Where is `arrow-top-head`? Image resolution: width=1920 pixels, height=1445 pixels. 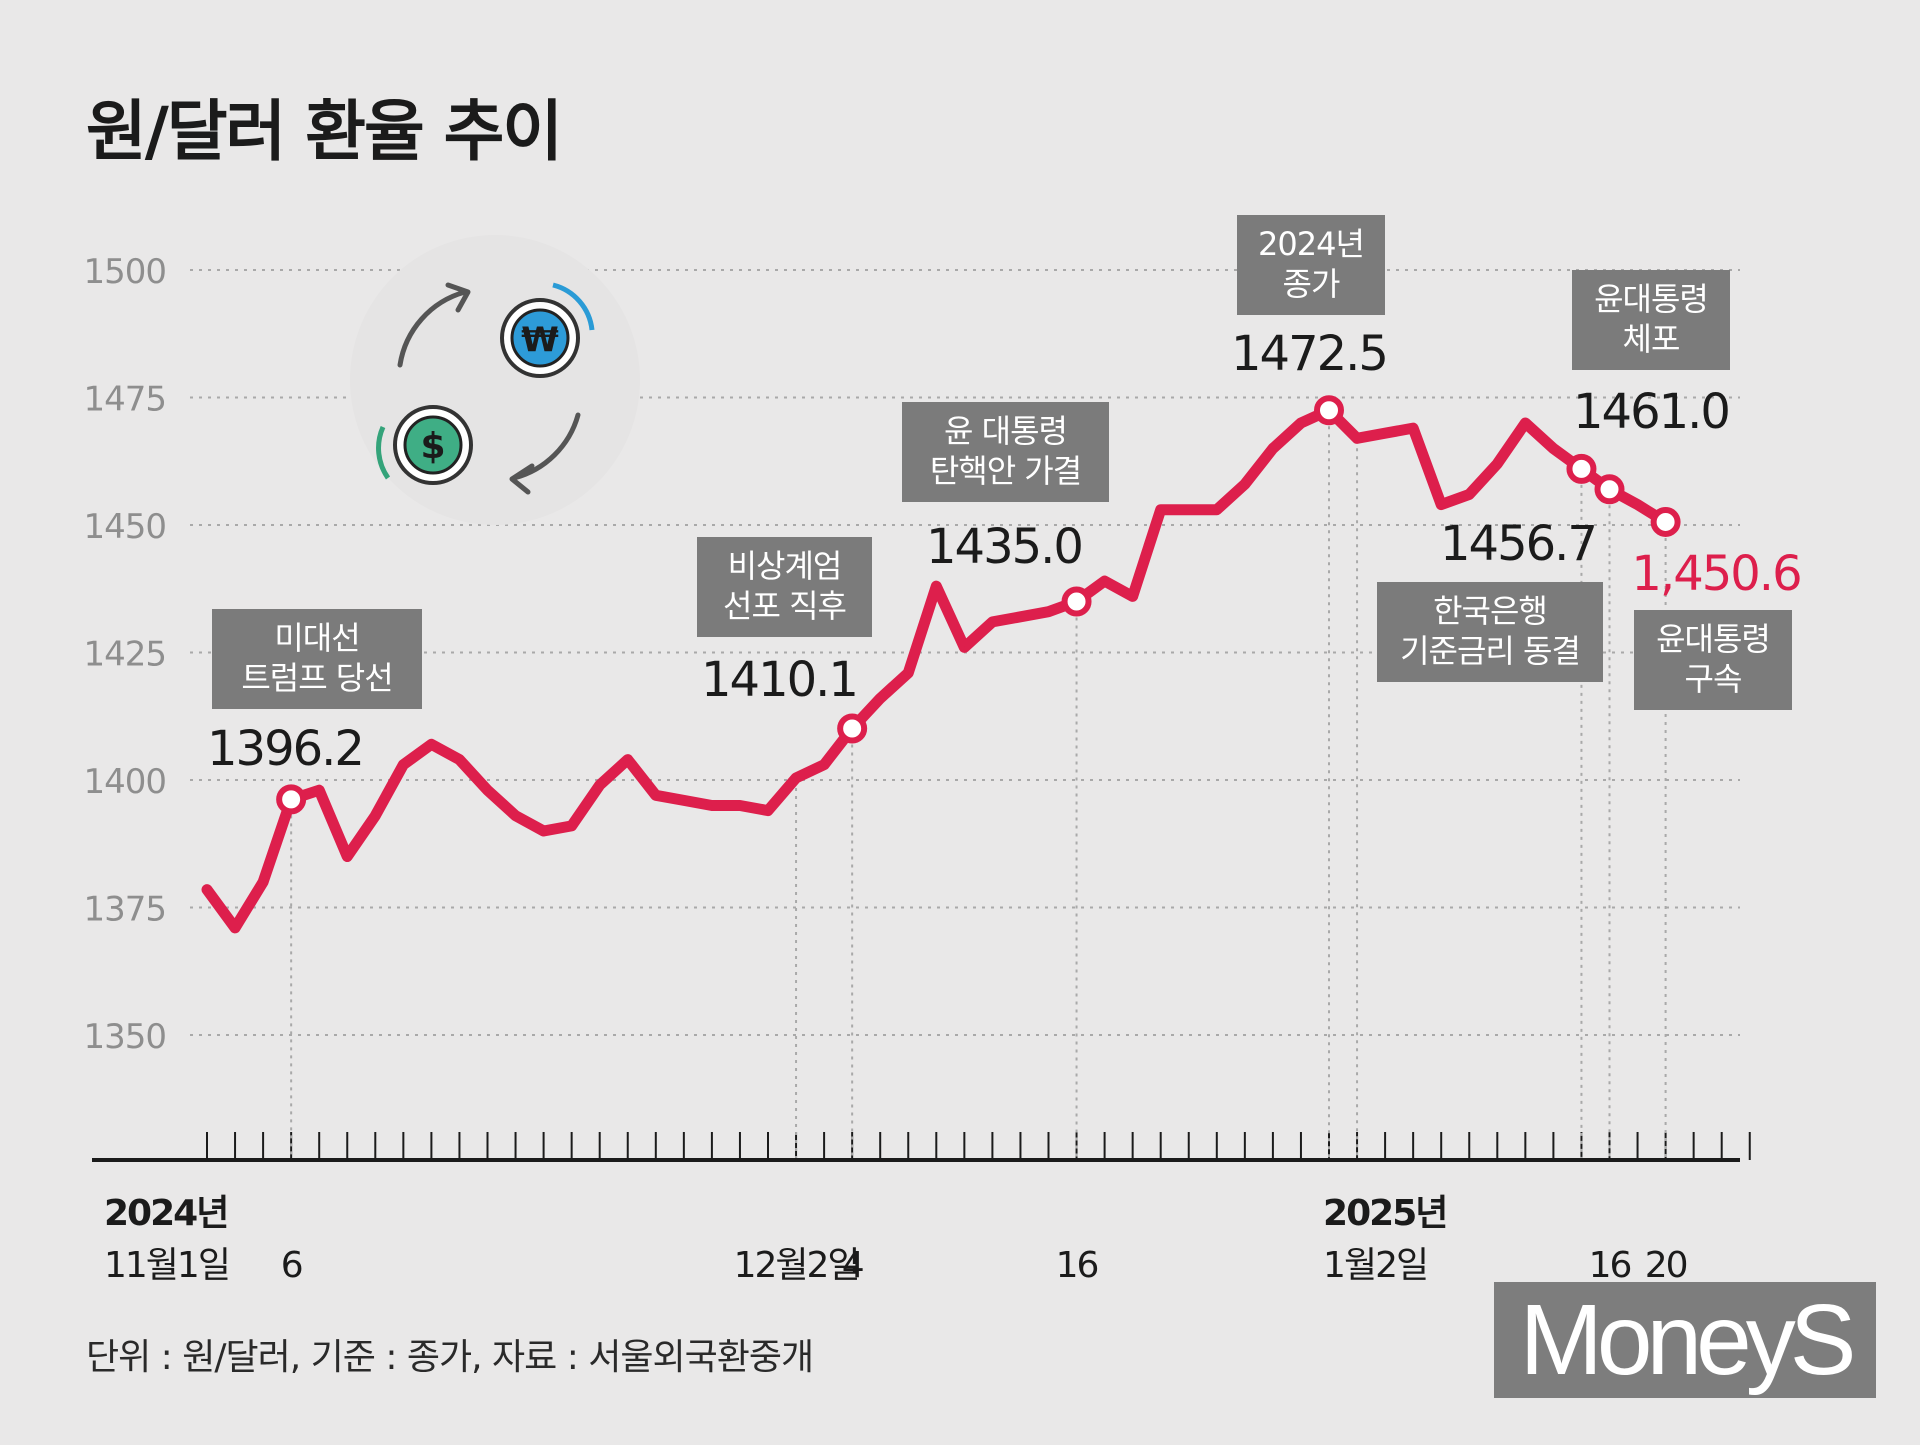
arrow-top-head is located at coordinates (458, 297).